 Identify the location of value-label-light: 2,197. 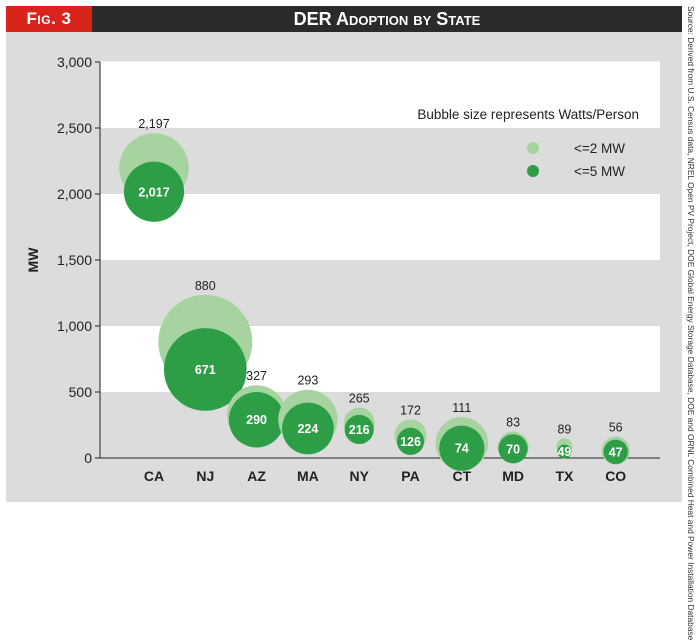
(153, 124).